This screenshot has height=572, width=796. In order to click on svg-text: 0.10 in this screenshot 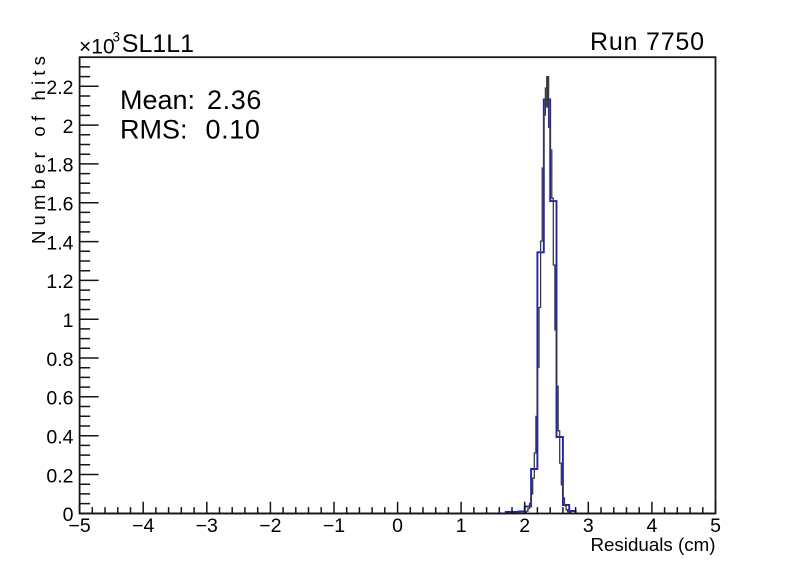, I will do `click(233, 130)`.